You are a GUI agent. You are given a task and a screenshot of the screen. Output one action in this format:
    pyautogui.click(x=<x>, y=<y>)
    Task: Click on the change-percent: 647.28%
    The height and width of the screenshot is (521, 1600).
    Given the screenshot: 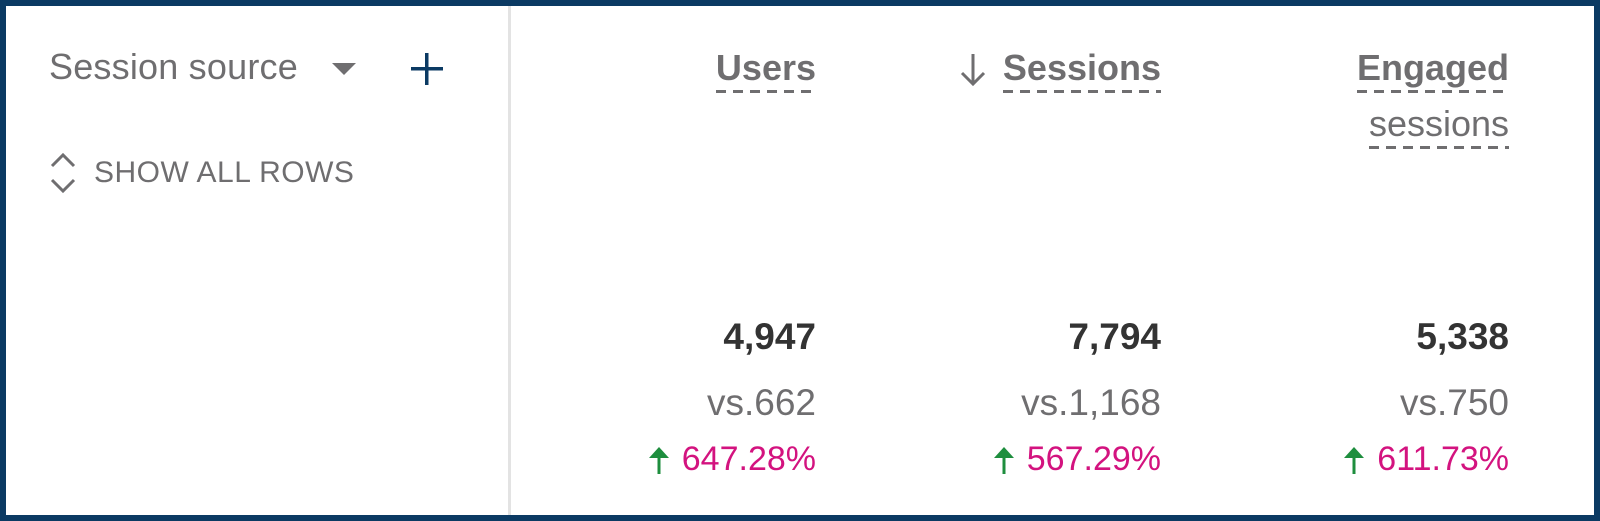 What is the action you would take?
    pyautogui.click(x=748, y=459)
    